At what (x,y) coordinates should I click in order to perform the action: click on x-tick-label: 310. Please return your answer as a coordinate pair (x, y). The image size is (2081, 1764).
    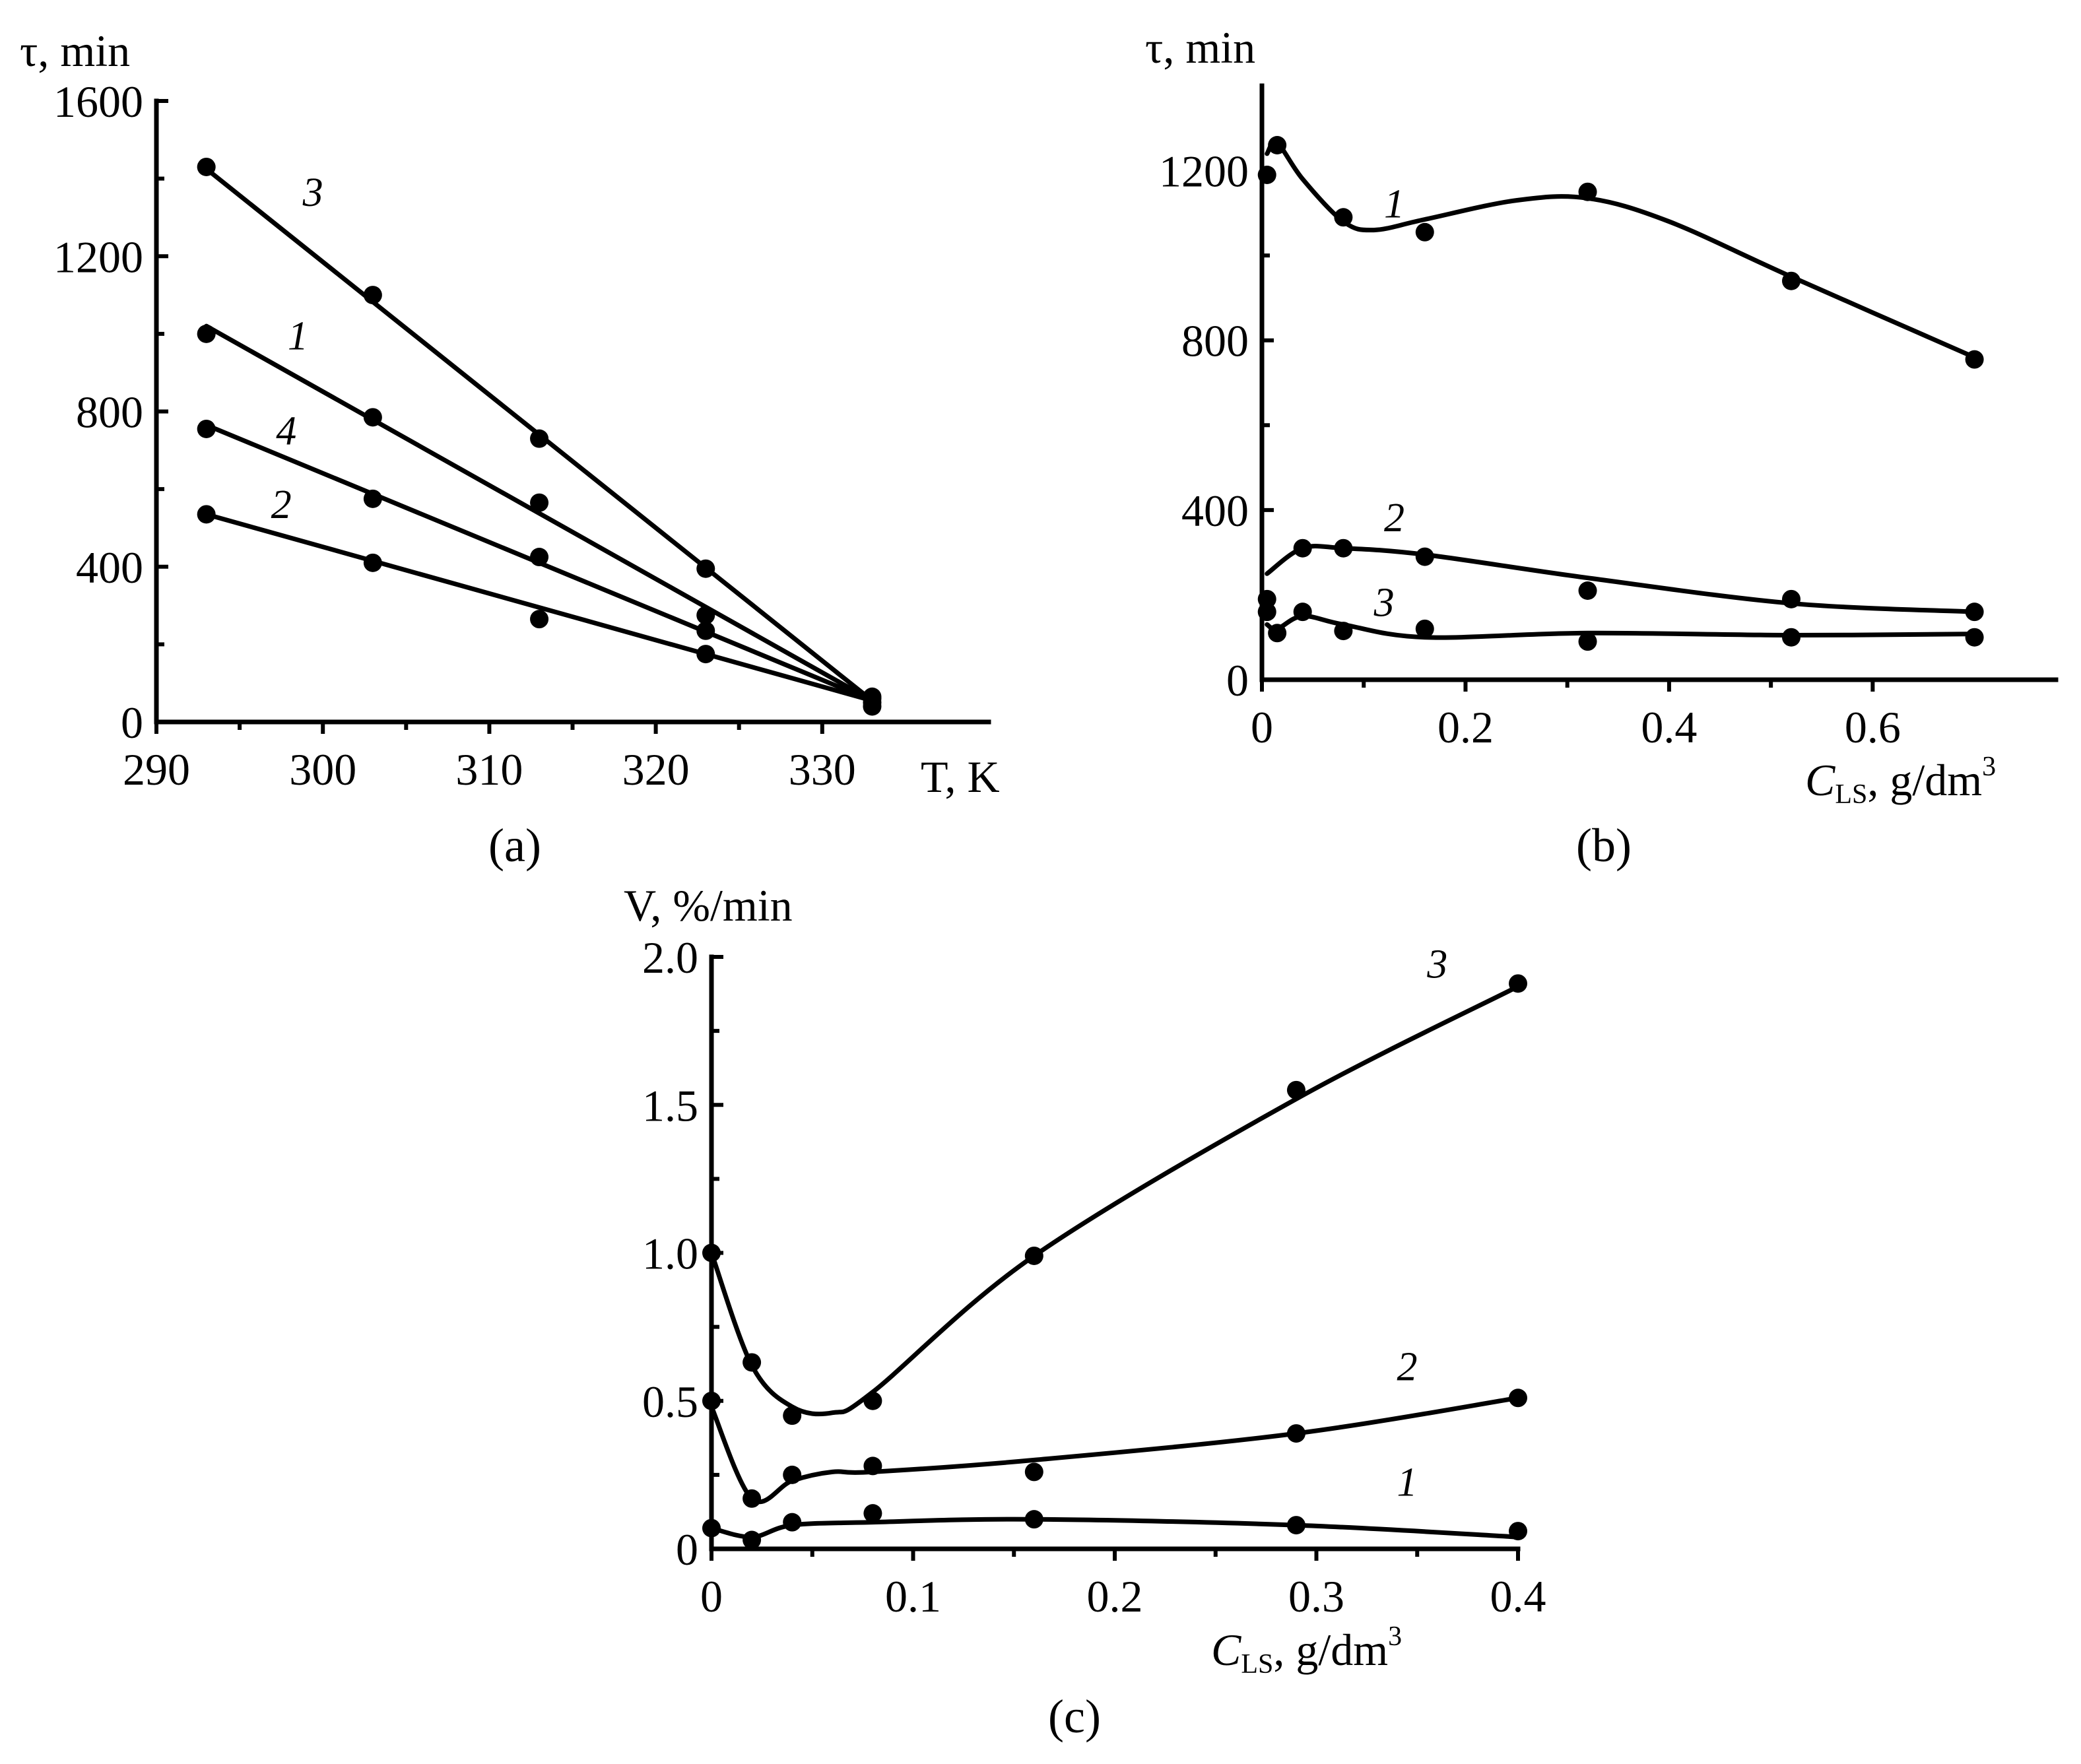
    Looking at the image, I should click on (489, 769).